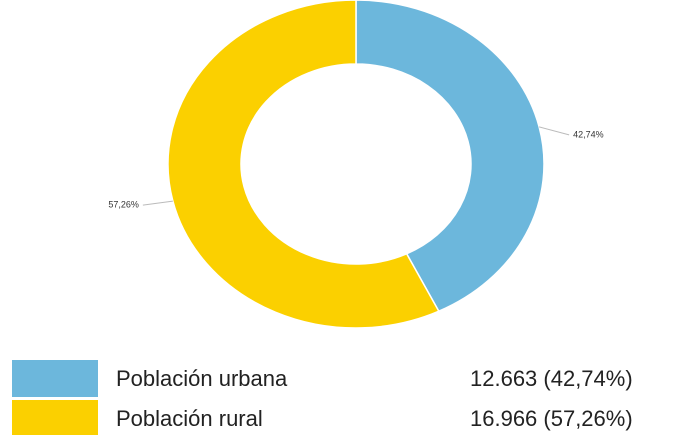  I want to click on legend-value: 16.966 (57,26%), so click(551, 418).